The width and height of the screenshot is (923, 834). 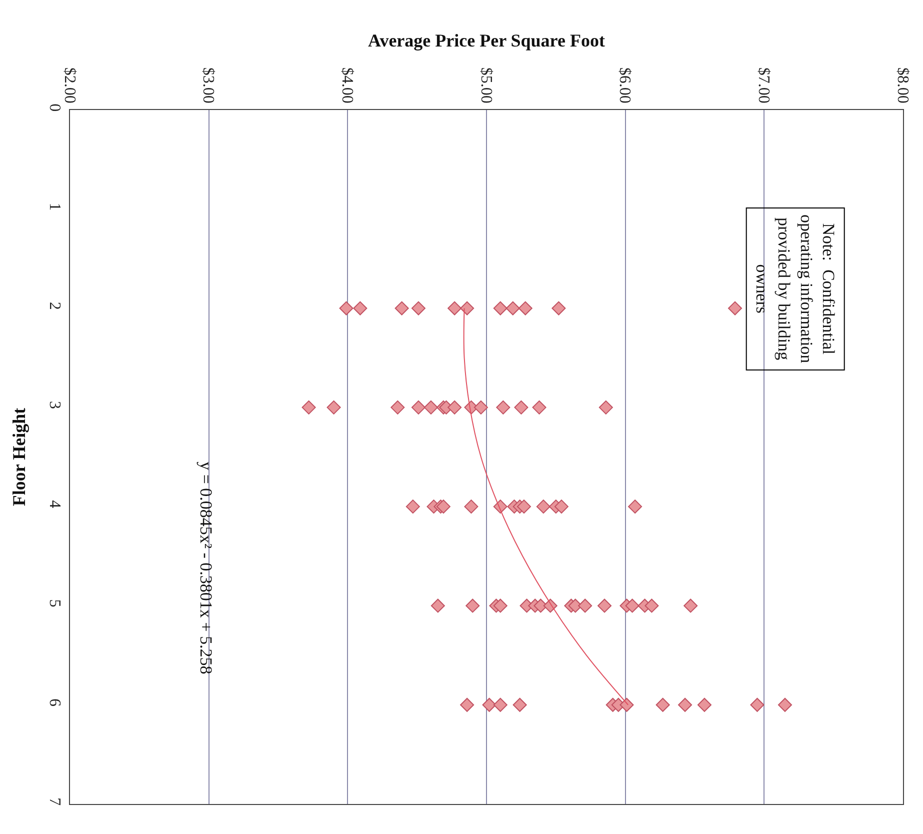 I want to click on y-tick-label: 1, so click(x=54, y=206).